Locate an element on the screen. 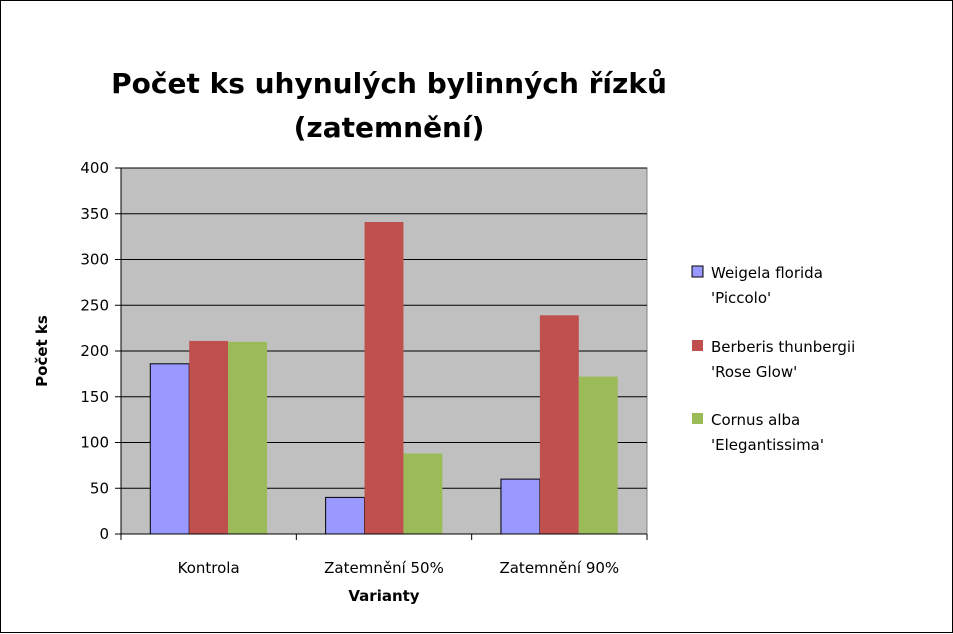  chart-title-line-2: (zatemnění) is located at coordinates (389, 127).